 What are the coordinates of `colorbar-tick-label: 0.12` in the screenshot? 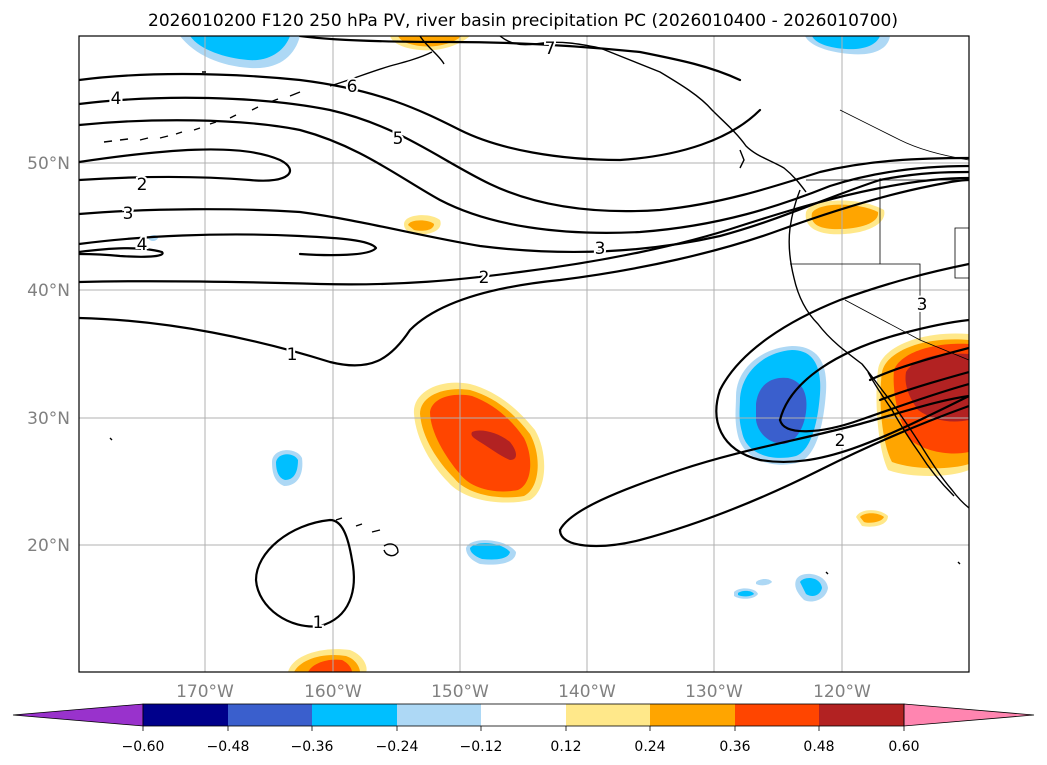 It's located at (565, 747).